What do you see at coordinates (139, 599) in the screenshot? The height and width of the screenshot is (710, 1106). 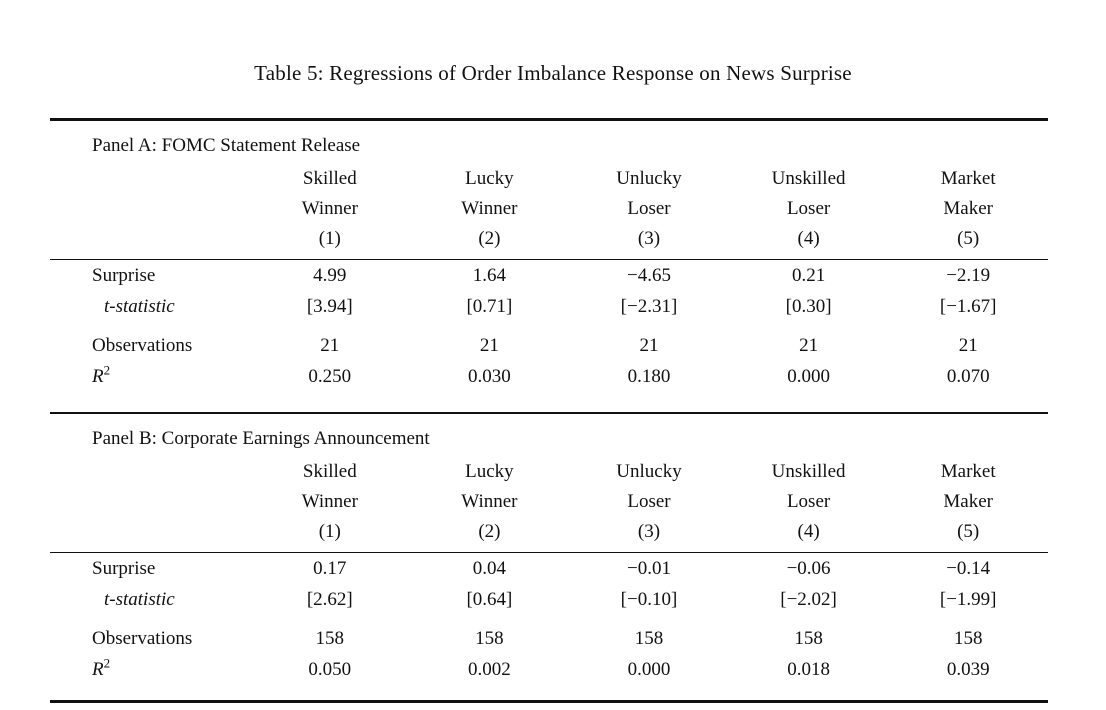 I see `row-label: t-statistic` at bounding box center [139, 599].